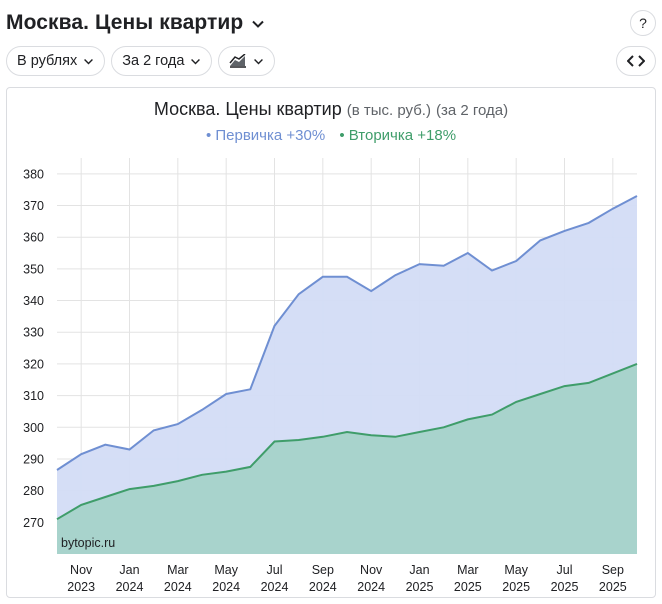 The height and width of the screenshot is (604, 662). What do you see at coordinates (33, 428) in the screenshot?
I see `y-tick-label: 300` at bounding box center [33, 428].